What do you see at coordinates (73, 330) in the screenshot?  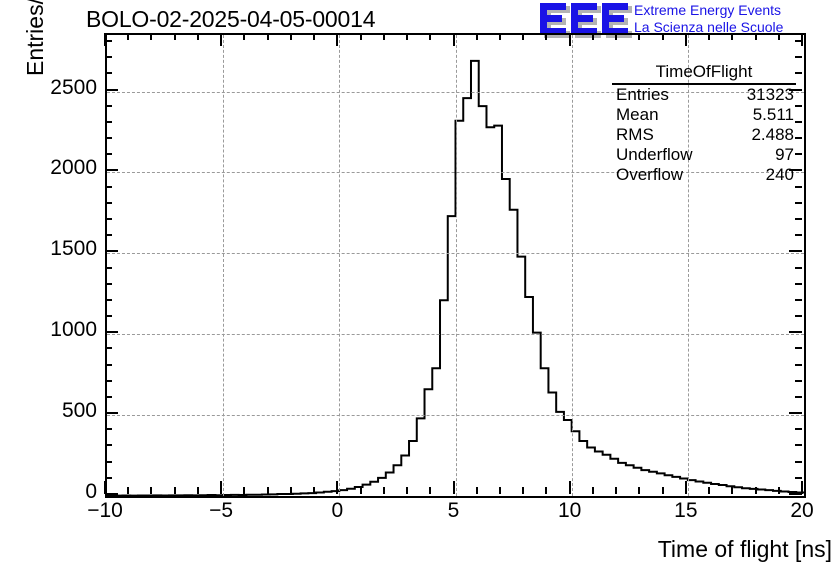 I see `y-tick-label: 1000` at bounding box center [73, 330].